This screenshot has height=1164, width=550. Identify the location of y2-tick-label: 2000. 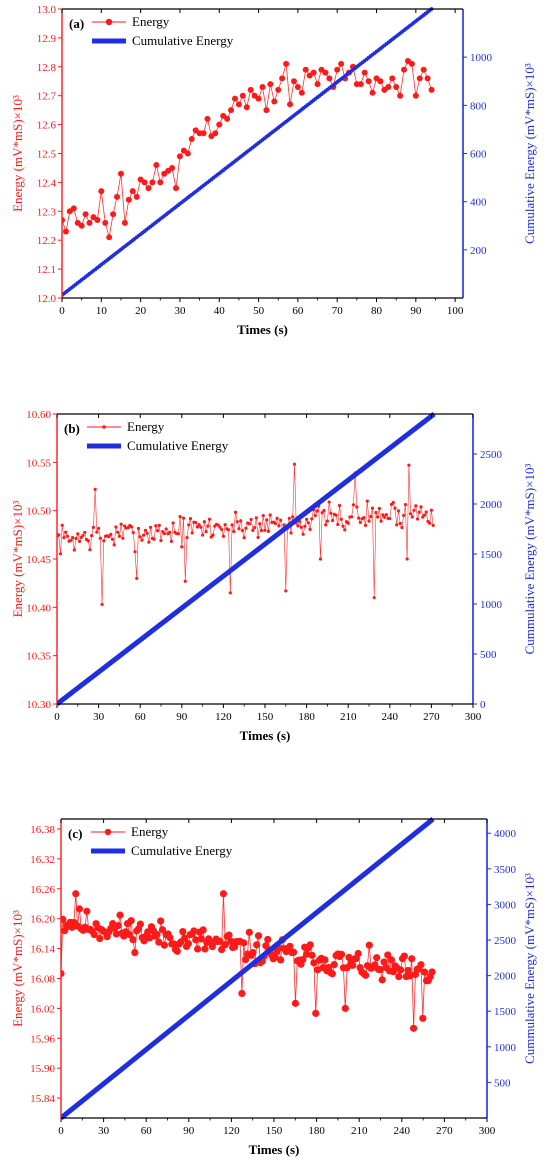
(505, 977).